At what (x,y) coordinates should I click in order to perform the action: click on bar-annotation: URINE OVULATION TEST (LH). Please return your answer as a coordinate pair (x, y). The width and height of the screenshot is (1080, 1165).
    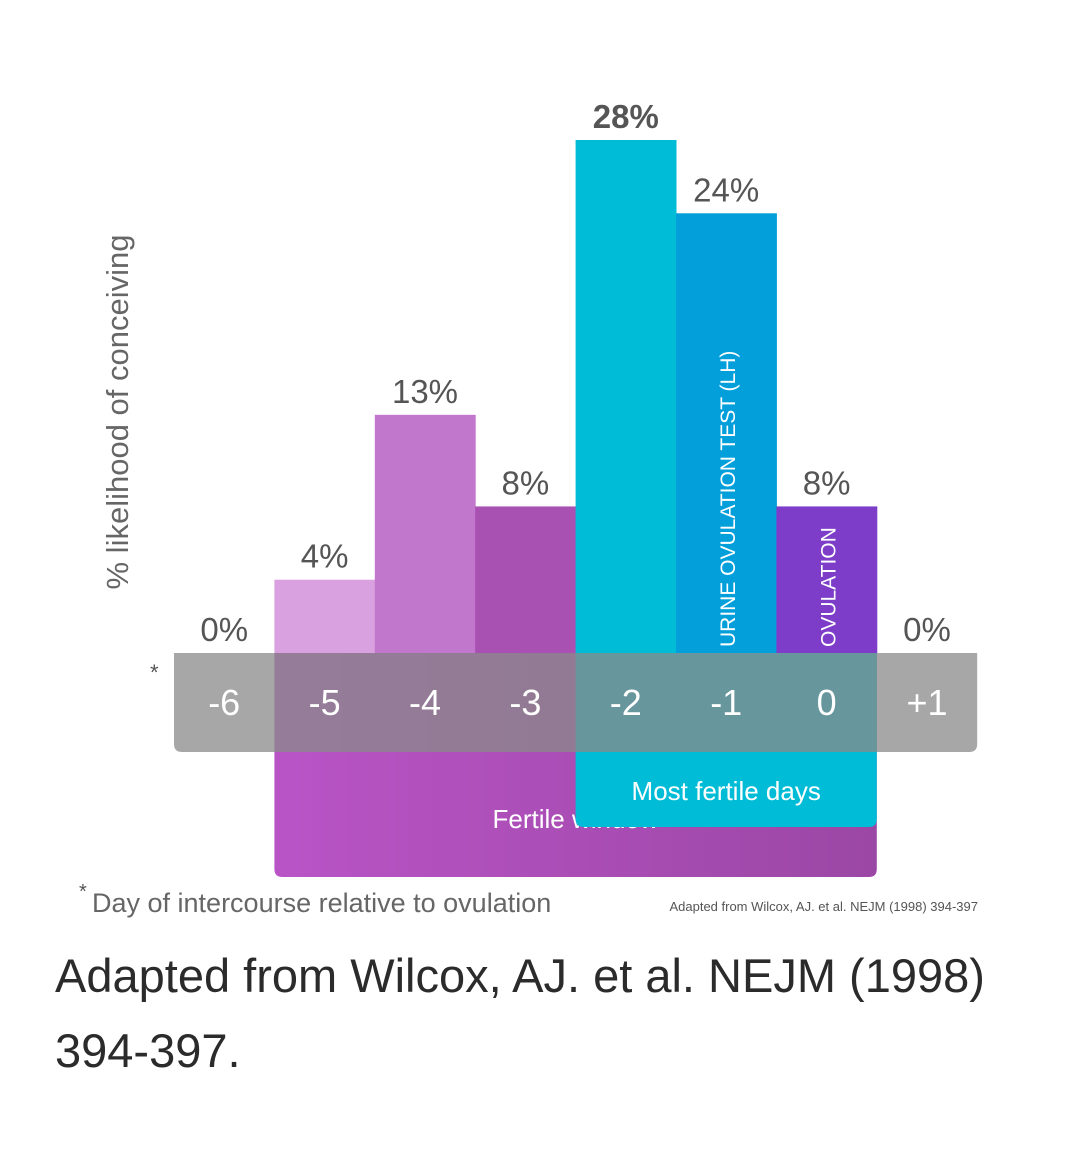
    Looking at the image, I should click on (728, 499).